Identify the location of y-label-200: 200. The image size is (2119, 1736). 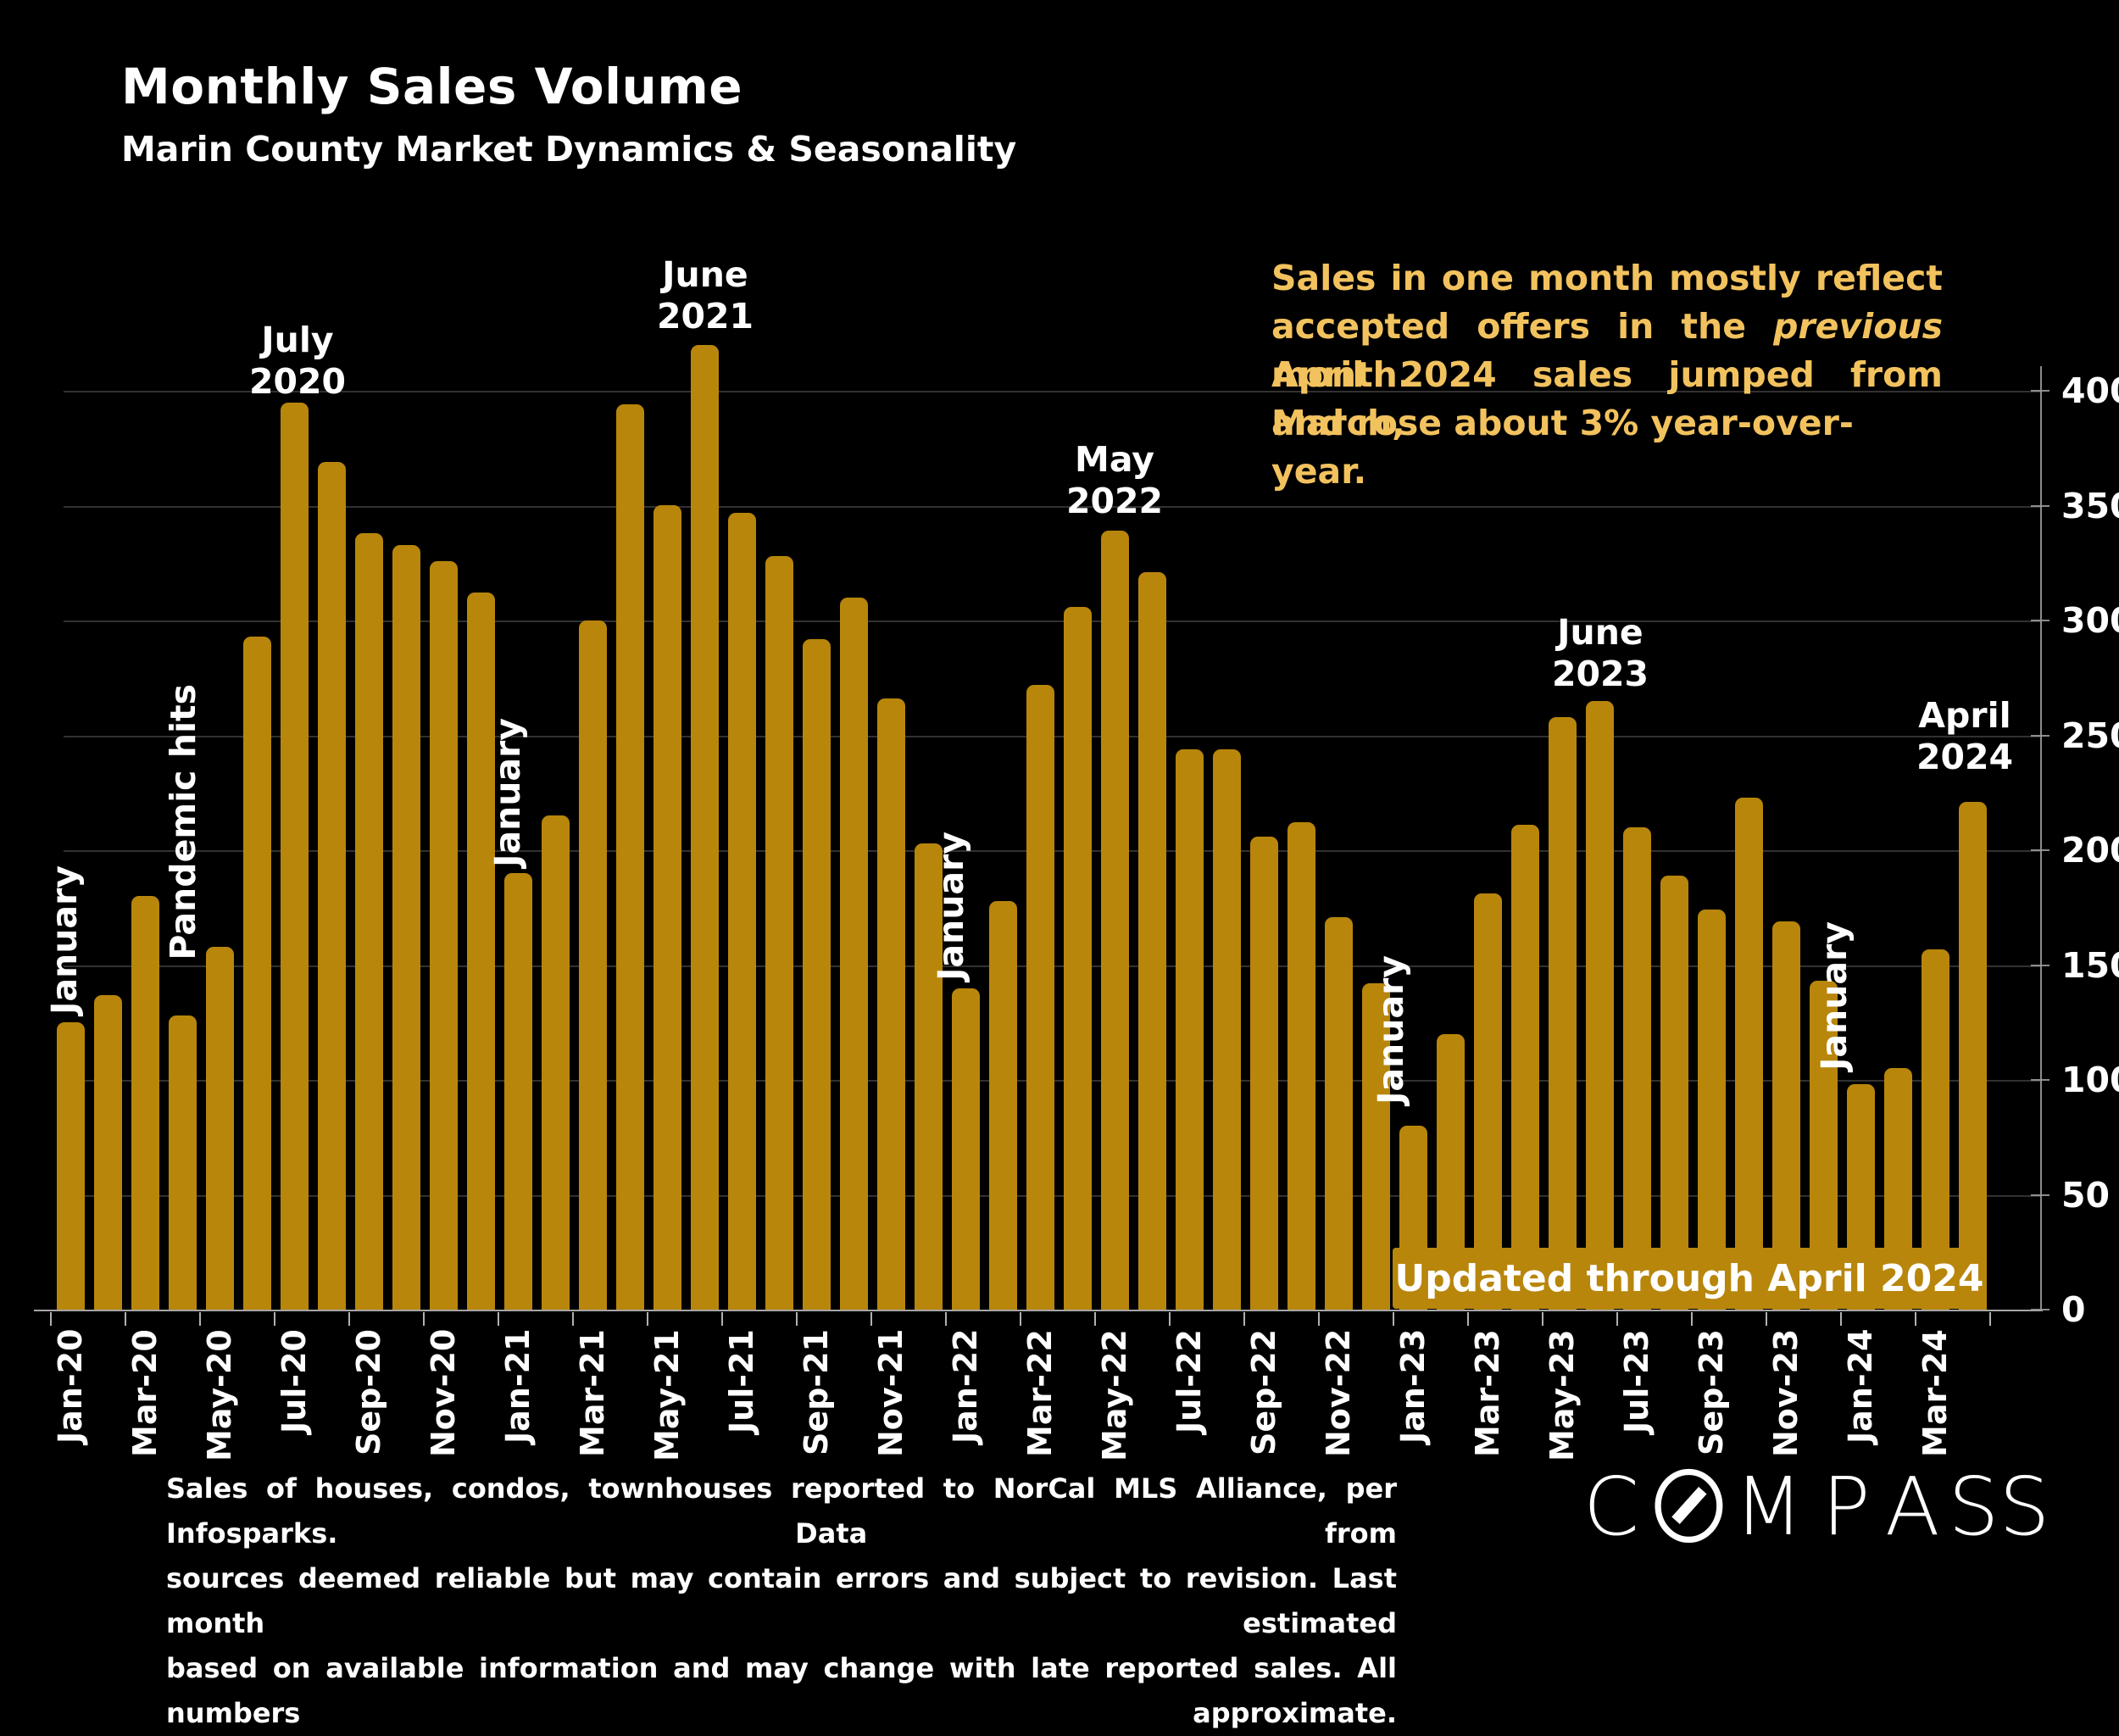
(2090, 850).